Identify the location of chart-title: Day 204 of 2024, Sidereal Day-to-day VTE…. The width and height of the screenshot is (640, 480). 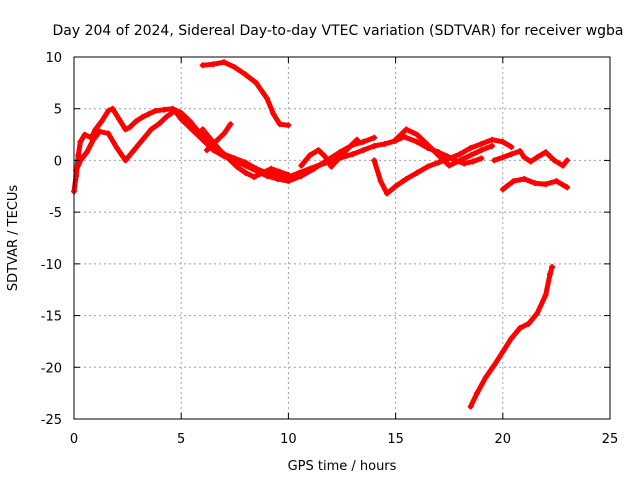
(337, 31).